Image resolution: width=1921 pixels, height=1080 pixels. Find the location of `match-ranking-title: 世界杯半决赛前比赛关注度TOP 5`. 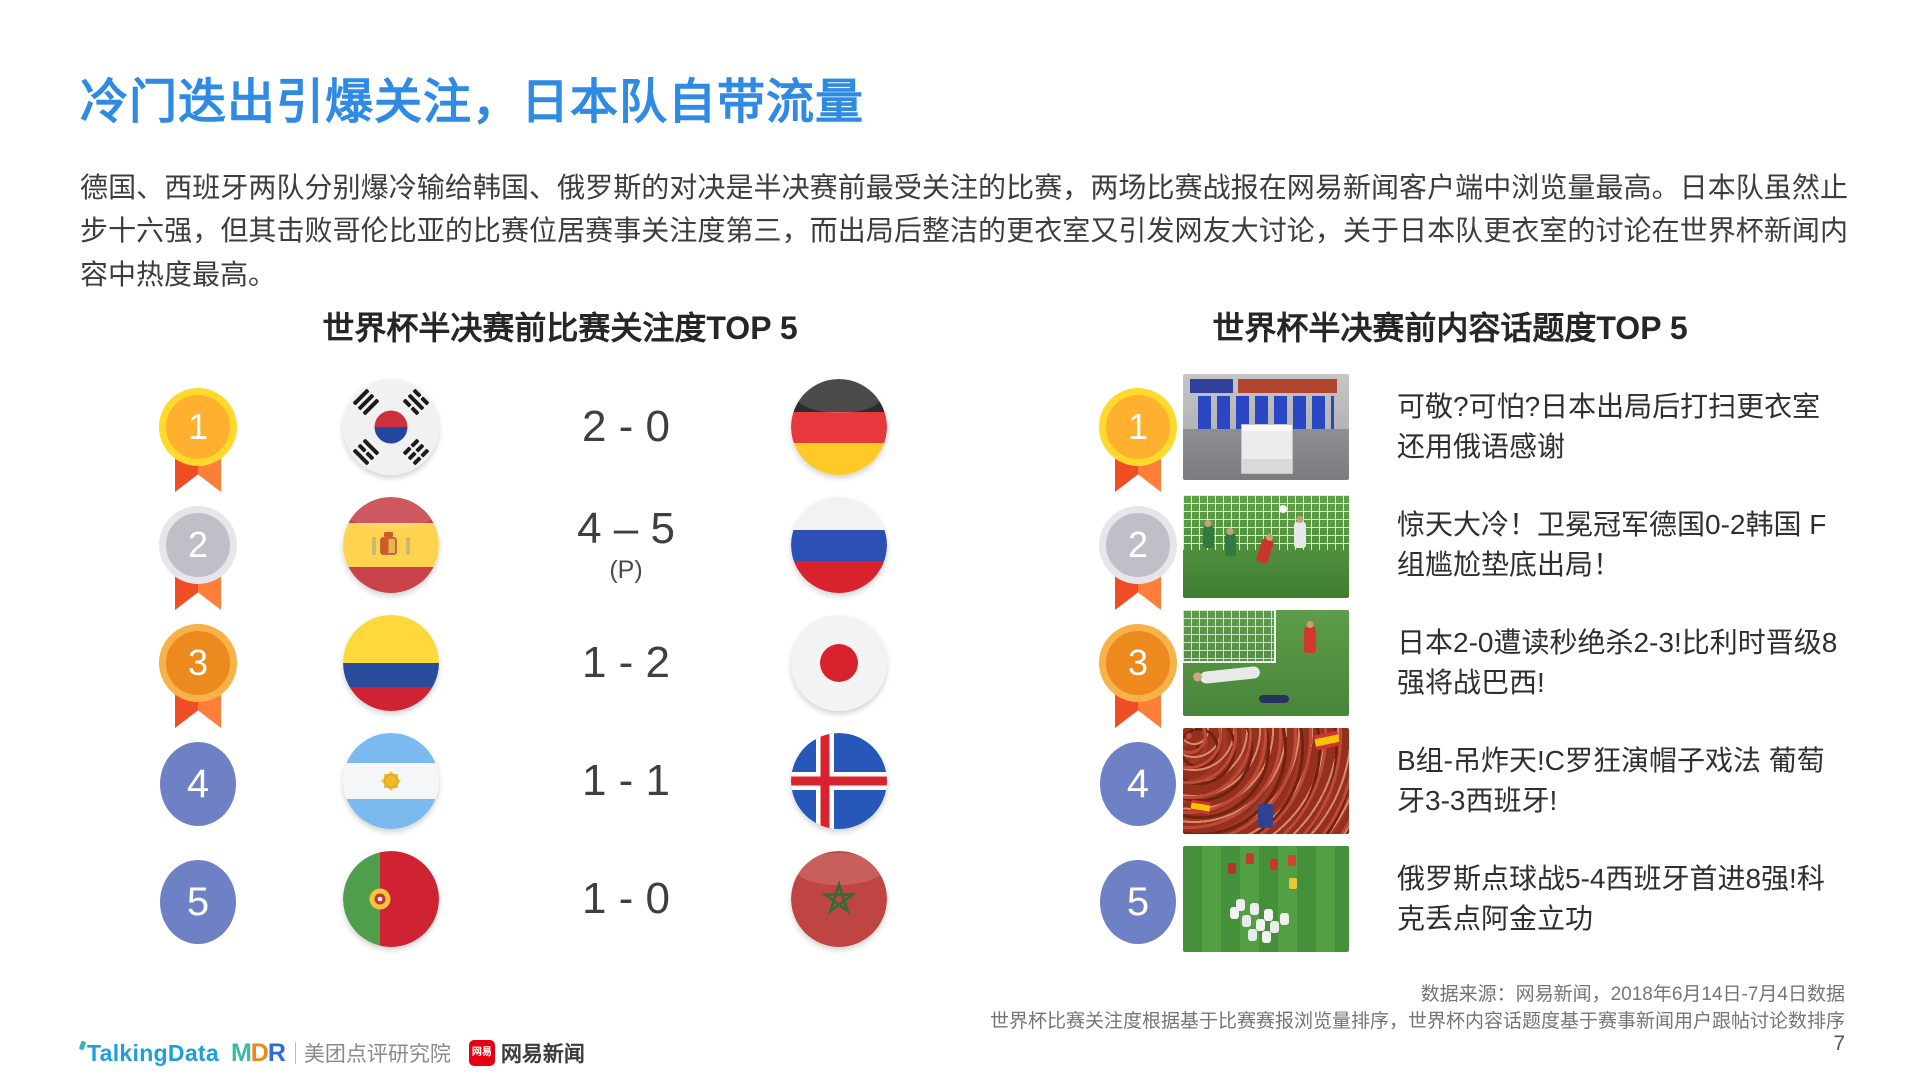

match-ranking-title: 世界杯半决赛前比赛关注度TOP 5 is located at coordinates (560, 328).